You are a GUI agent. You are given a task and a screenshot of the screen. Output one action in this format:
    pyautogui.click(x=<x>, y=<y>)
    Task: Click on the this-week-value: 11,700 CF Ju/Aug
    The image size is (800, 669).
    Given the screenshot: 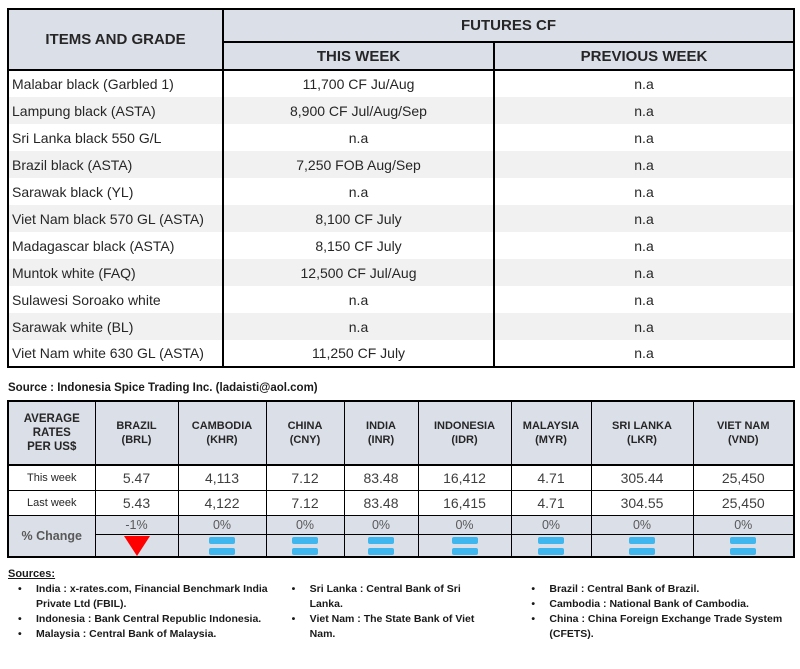 What is the action you would take?
    pyautogui.click(x=358, y=83)
    